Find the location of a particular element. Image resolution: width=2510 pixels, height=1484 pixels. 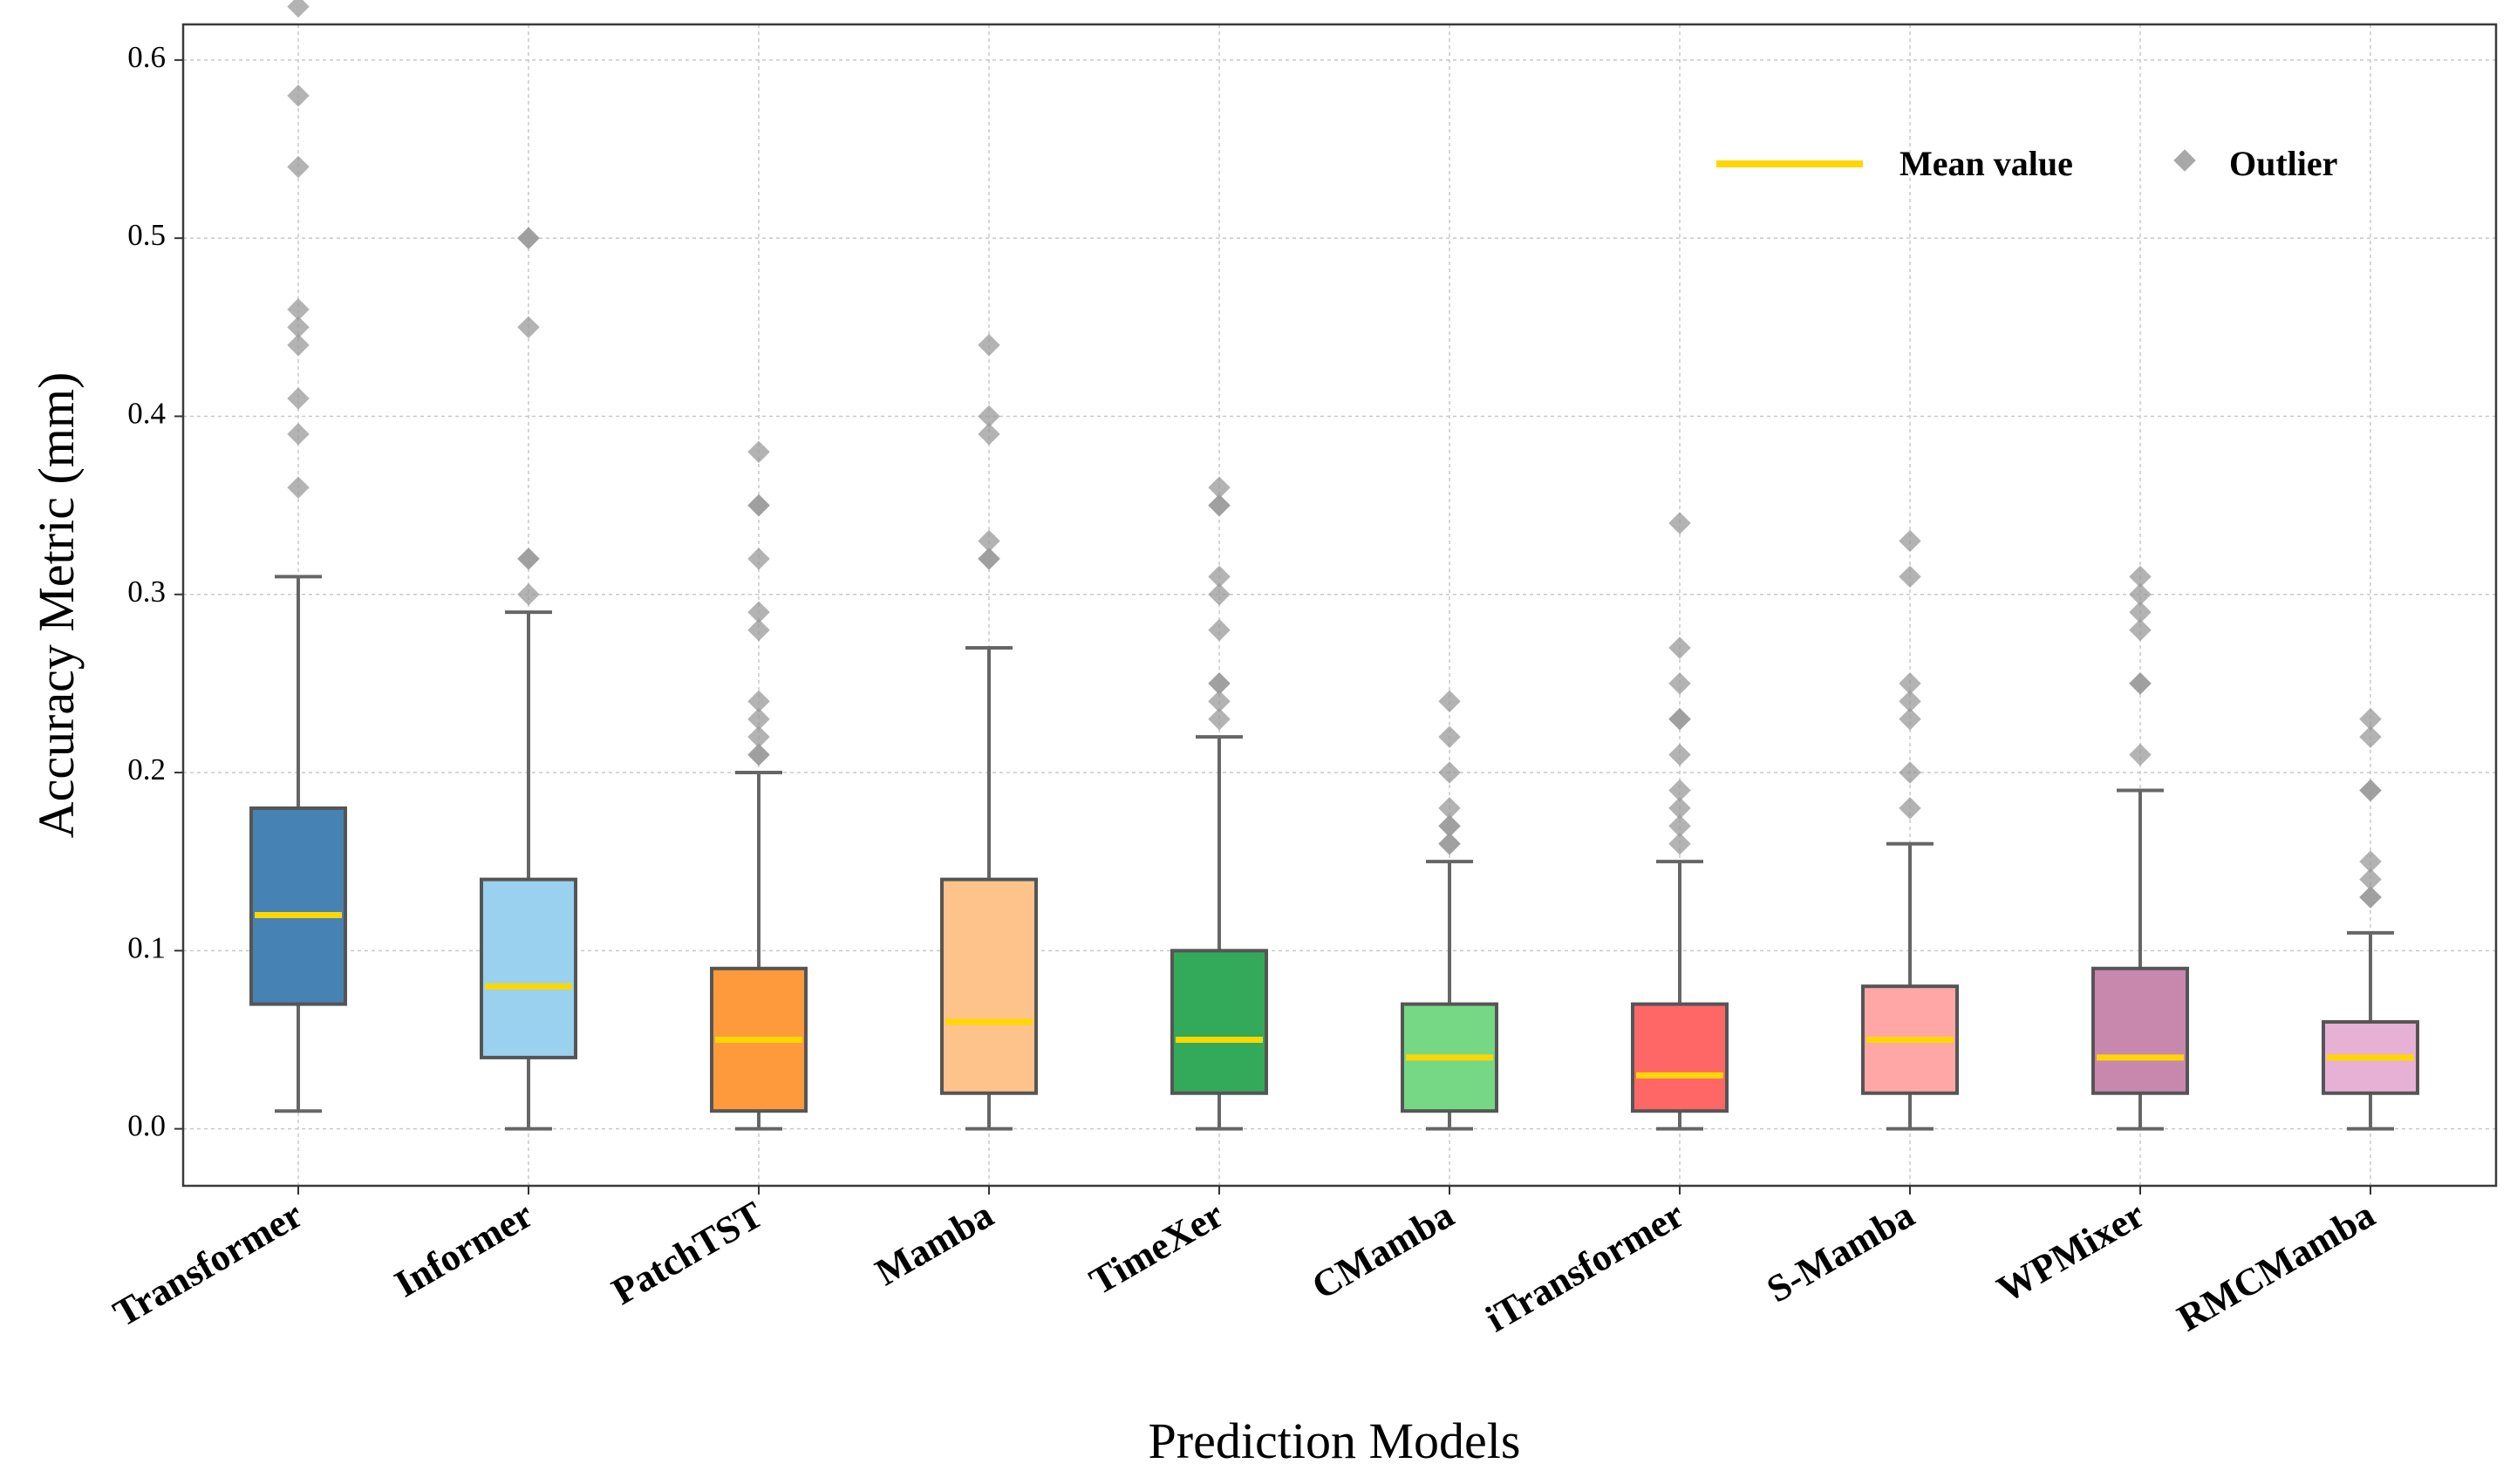

y-axis-ticks: 0.0 0.1 0.2 0.3 0.4 0.5 0.6 is located at coordinates (155, 591).